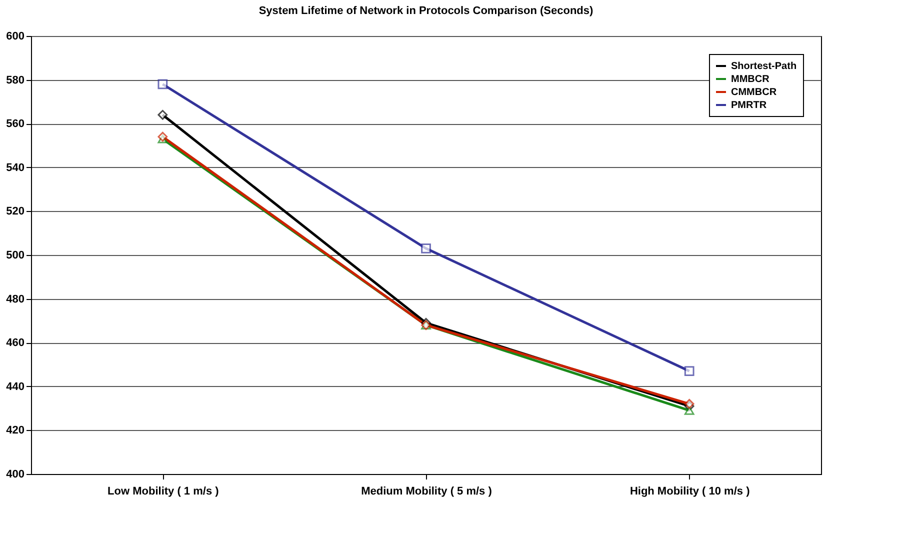  Describe the element at coordinates (15, 430) in the screenshot. I see `y-tick-label: 420` at that location.